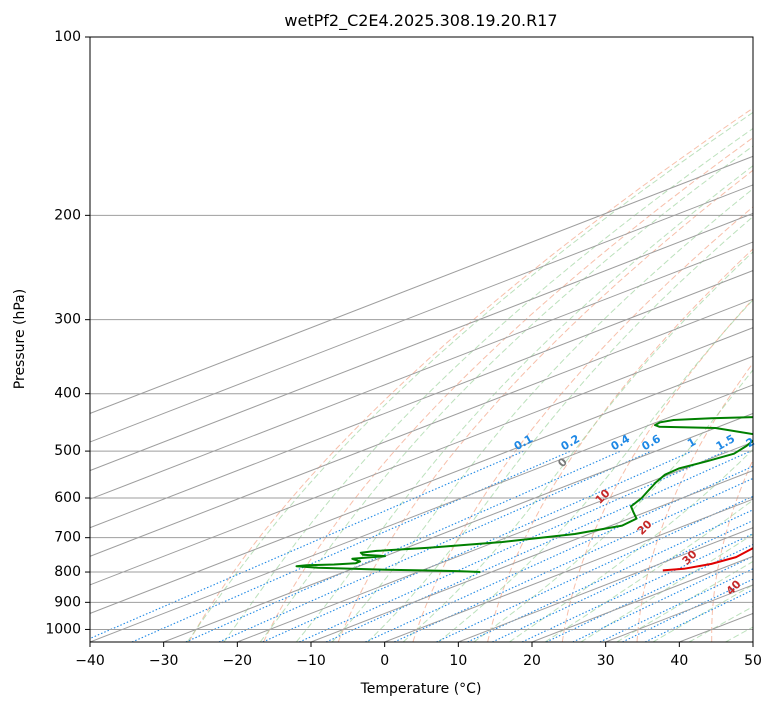 This screenshot has height=708, width=775. I want to click on y-tick-label: 300, so click(67, 320).